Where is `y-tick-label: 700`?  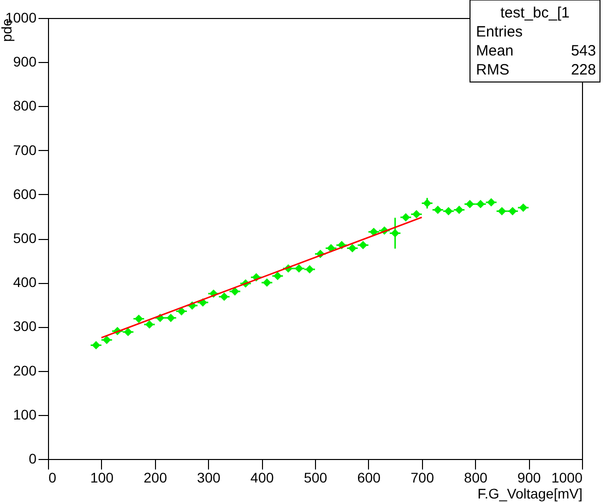 y-tick-label: 700 is located at coordinates (25, 150).